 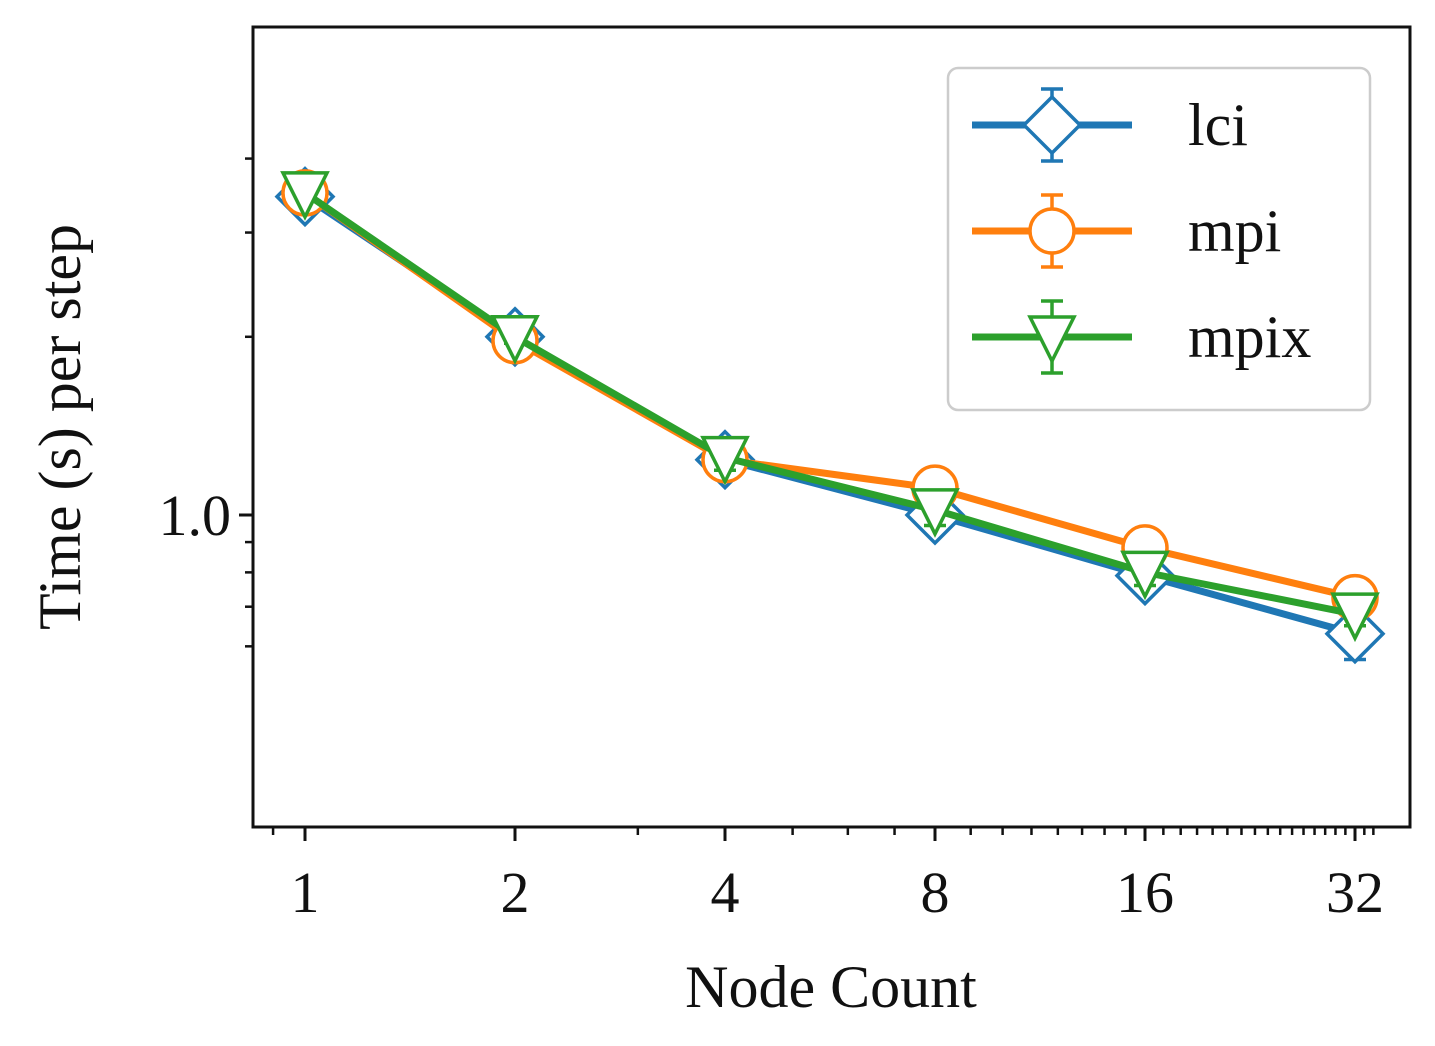 What do you see at coordinates (831, 987) in the screenshot?
I see `x-axis-label: Node Count` at bounding box center [831, 987].